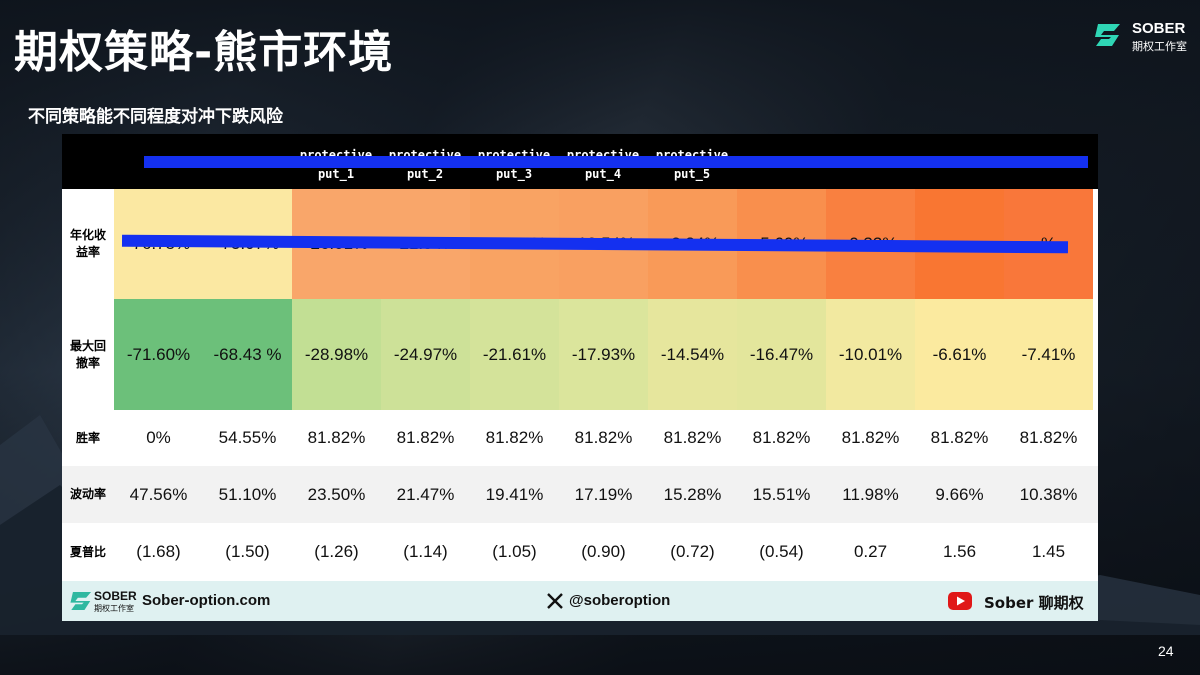 This screenshot has height=675, width=1200. What do you see at coordinates (959, 494) in the screenshot?
I see `table-cell: 9.66%` at bounding box center [959, 494].